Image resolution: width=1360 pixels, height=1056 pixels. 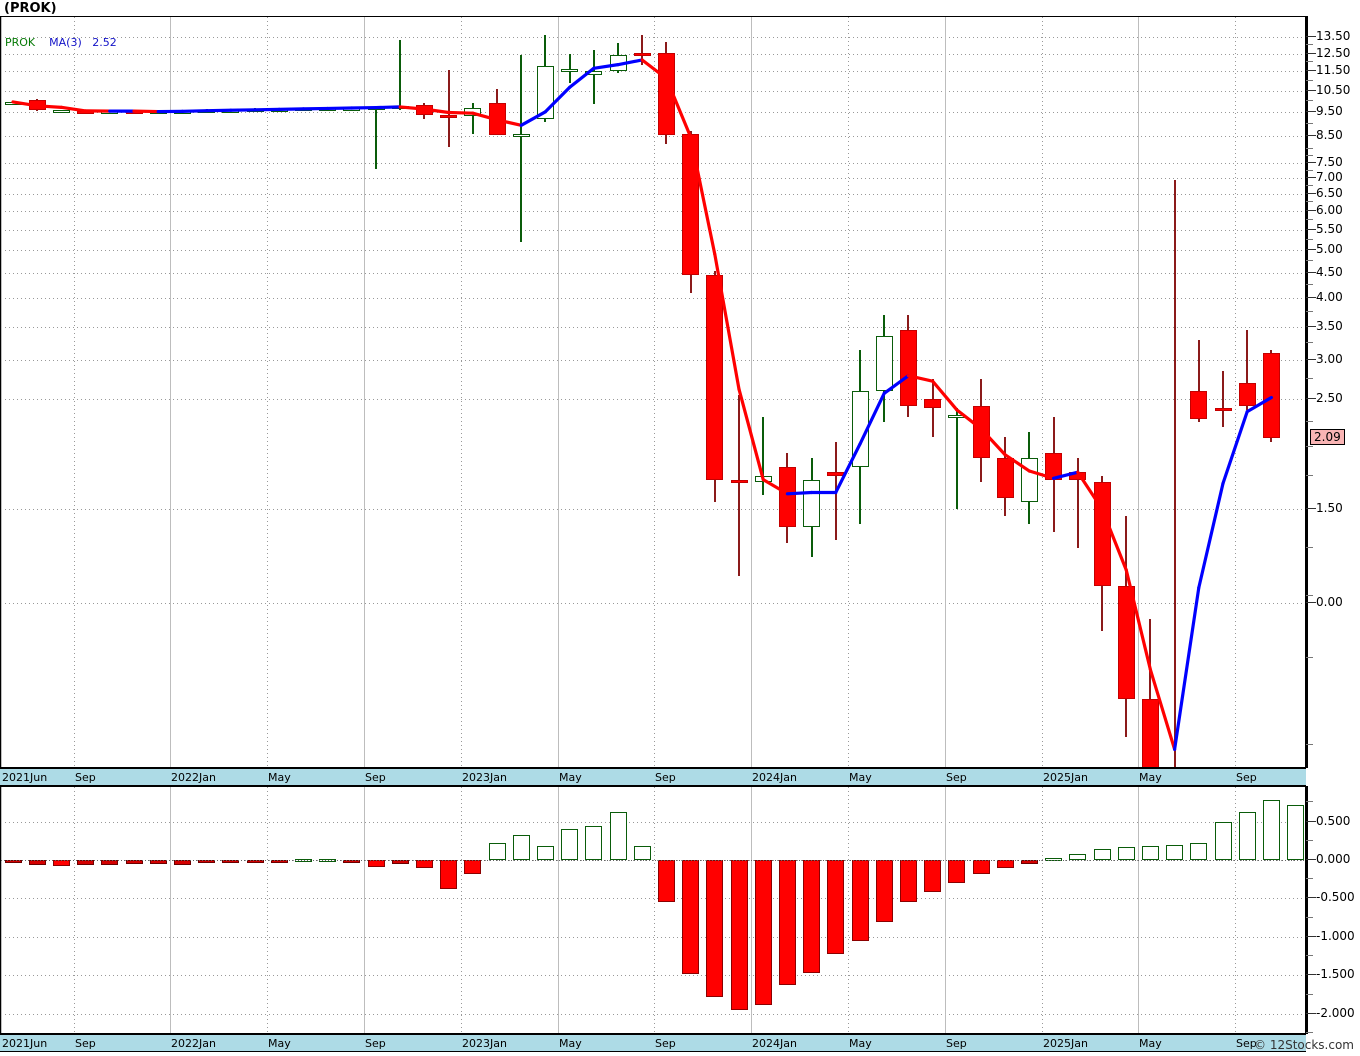 I want to click on date-axis-tick-label: 2024Jan, so click(x=774, y=777).